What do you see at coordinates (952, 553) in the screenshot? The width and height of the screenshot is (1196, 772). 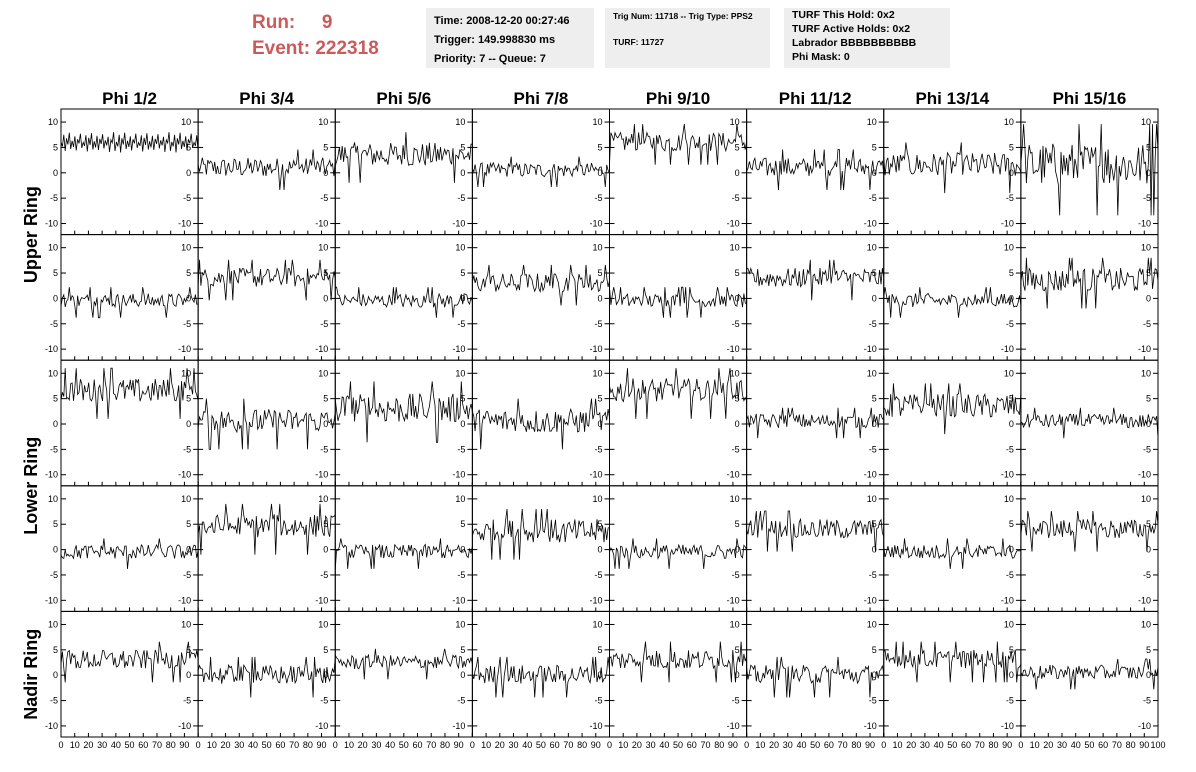 I see `waveform-trace-r4-c7` at bounding box center [952, 553].